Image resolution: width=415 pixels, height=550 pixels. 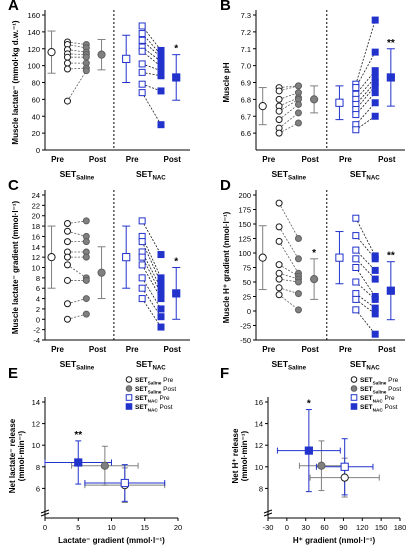 What do you see at coordinates (57, 159) in the screenshot?
I see `panel-a-x-tick-label: Pre` at bounding box center [57, 159].